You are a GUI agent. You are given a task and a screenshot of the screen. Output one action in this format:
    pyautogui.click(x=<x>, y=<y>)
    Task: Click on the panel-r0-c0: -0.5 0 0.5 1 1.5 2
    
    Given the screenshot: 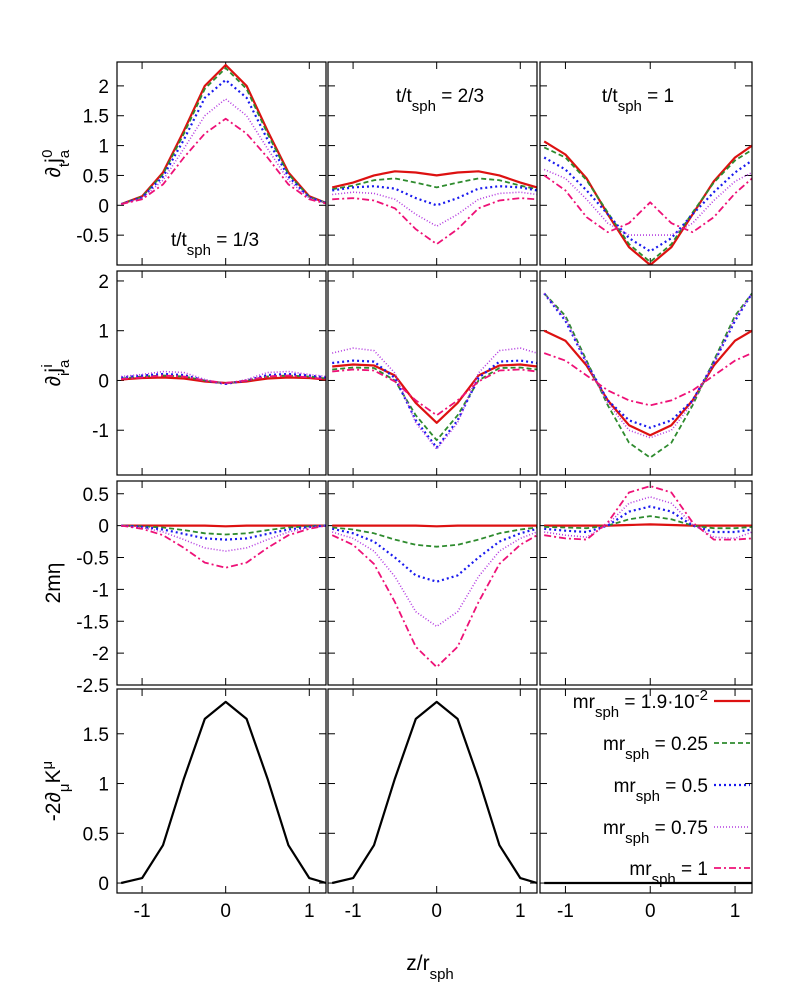 What is the action you would take?
    pyautogui.click(x=201, y=163)
    